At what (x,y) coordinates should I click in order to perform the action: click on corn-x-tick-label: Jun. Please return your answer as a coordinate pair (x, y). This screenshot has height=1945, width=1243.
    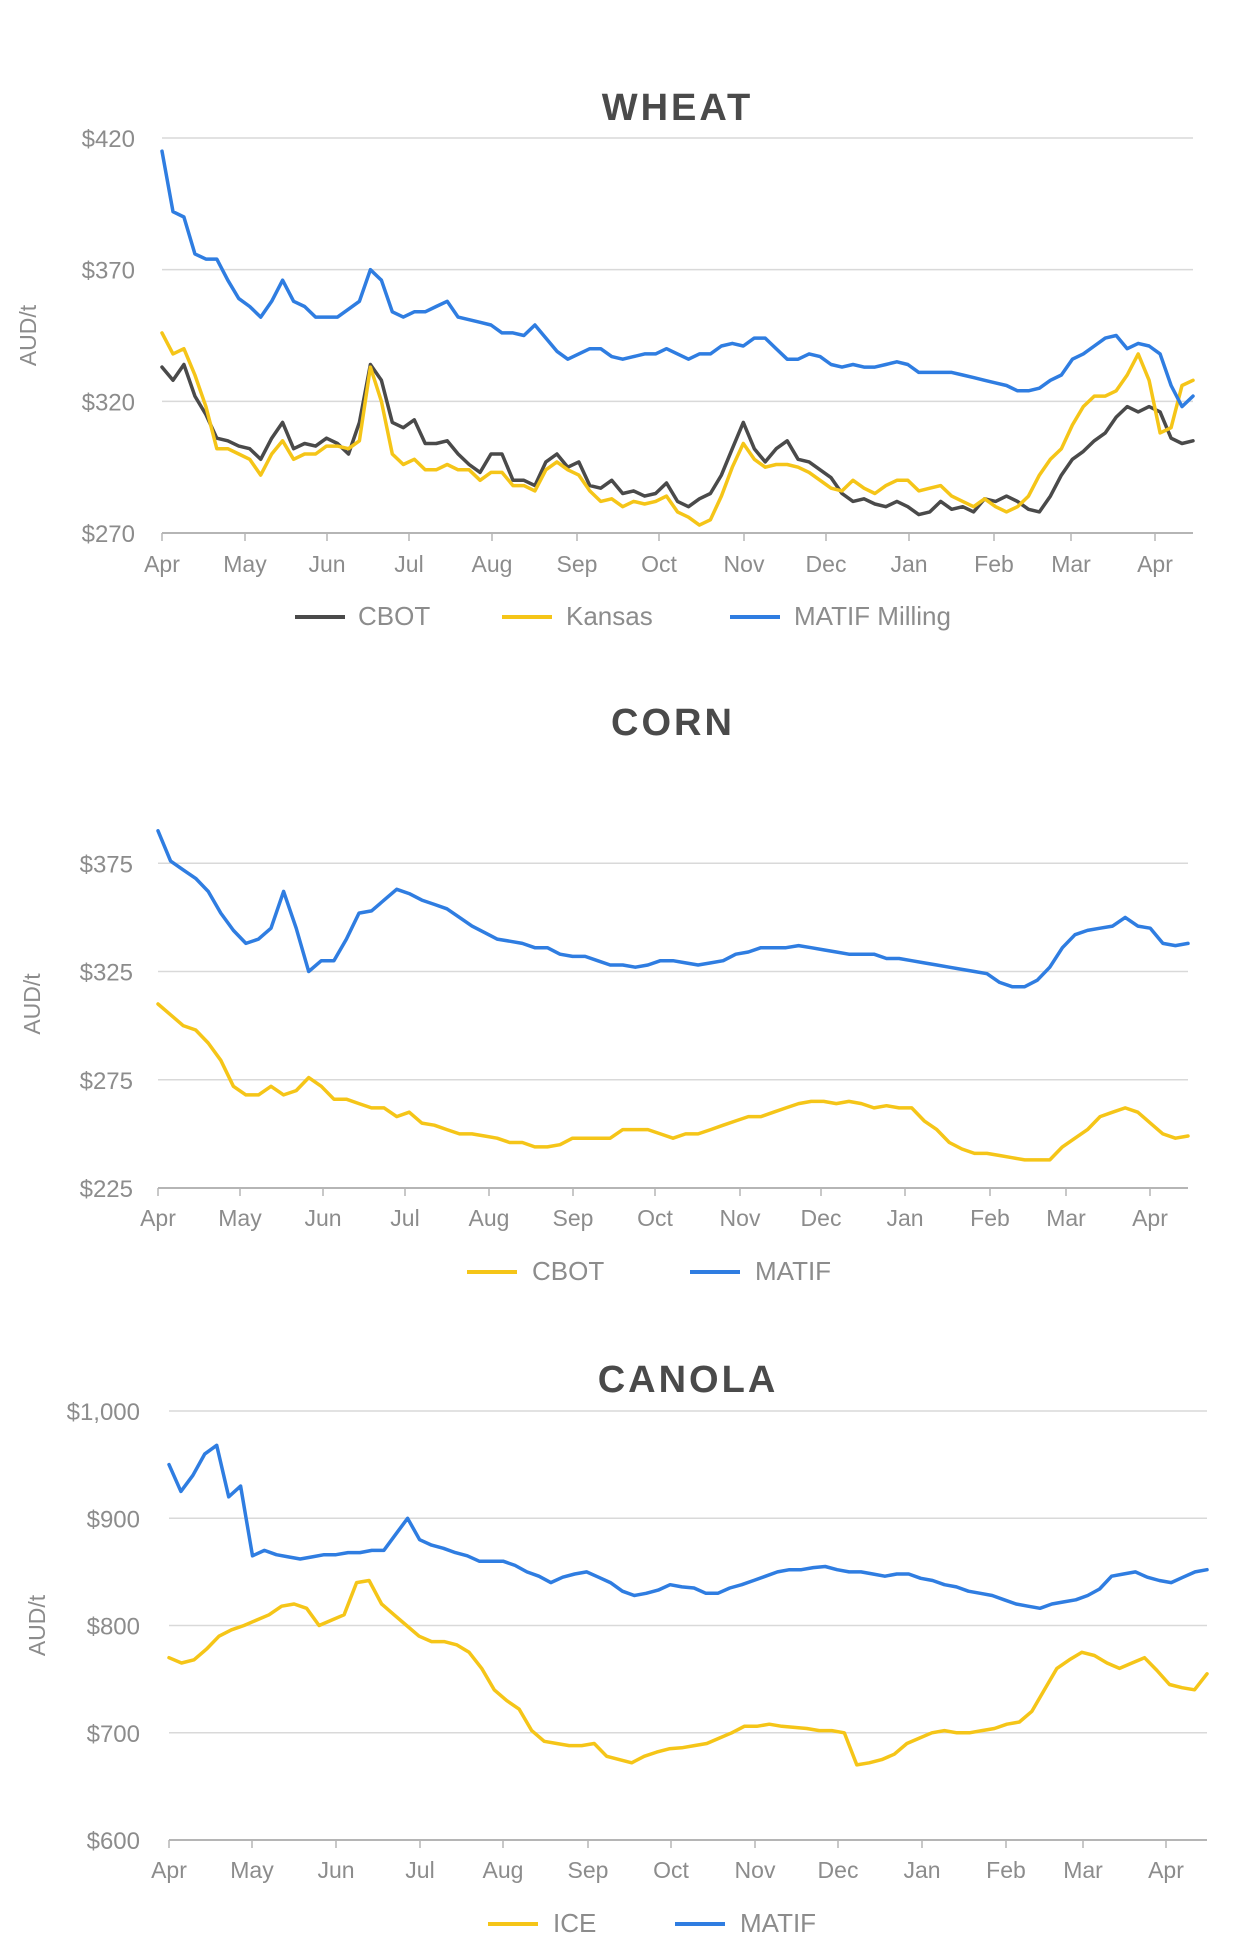
    Looking at the image, I should click on (322, 1218).